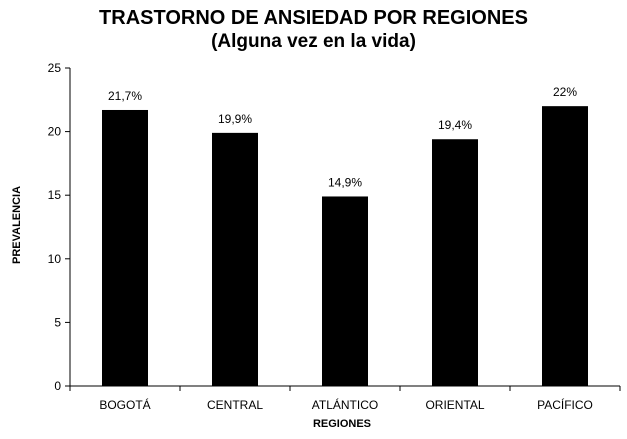 The height and width of the screenshot is (439, 627). What do you see at coordinates (55, 132) in the screenshot?
I see `y-tick-label: 20` at bounding box center [55, 132].